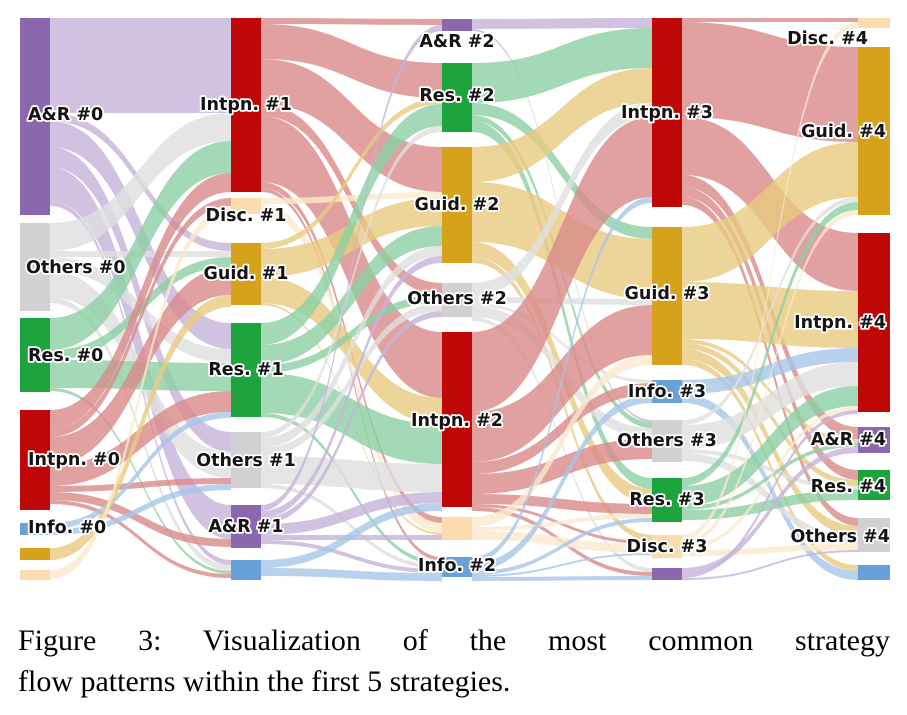 This screenshot has height=715, width=907. What do you see at coordinates (562, 65) in the screenshot?
I see `sankey-link-re2-in3` at bounding box center [562, 65].